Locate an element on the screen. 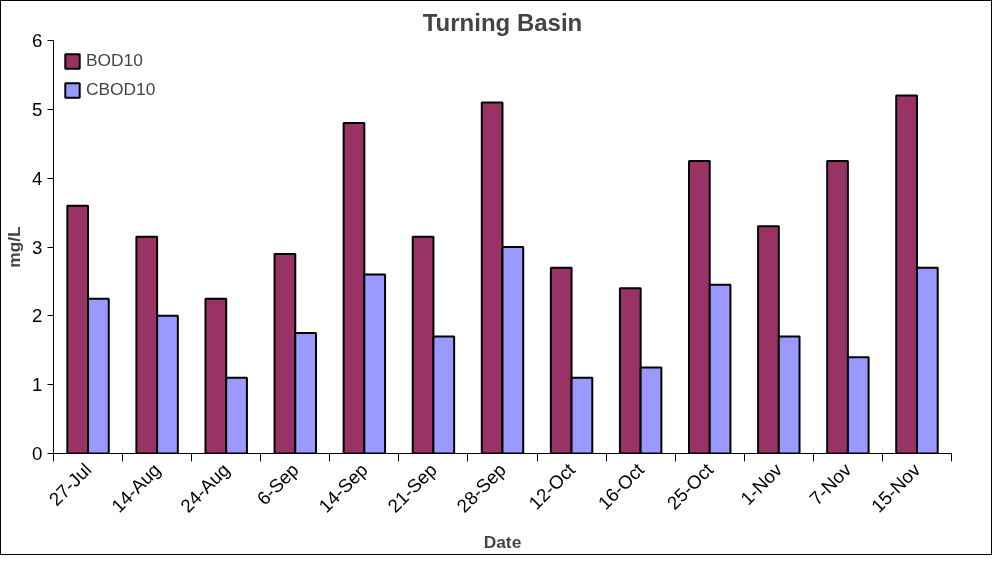  legend-label: BOD10 is located at coordinates (114, 60).